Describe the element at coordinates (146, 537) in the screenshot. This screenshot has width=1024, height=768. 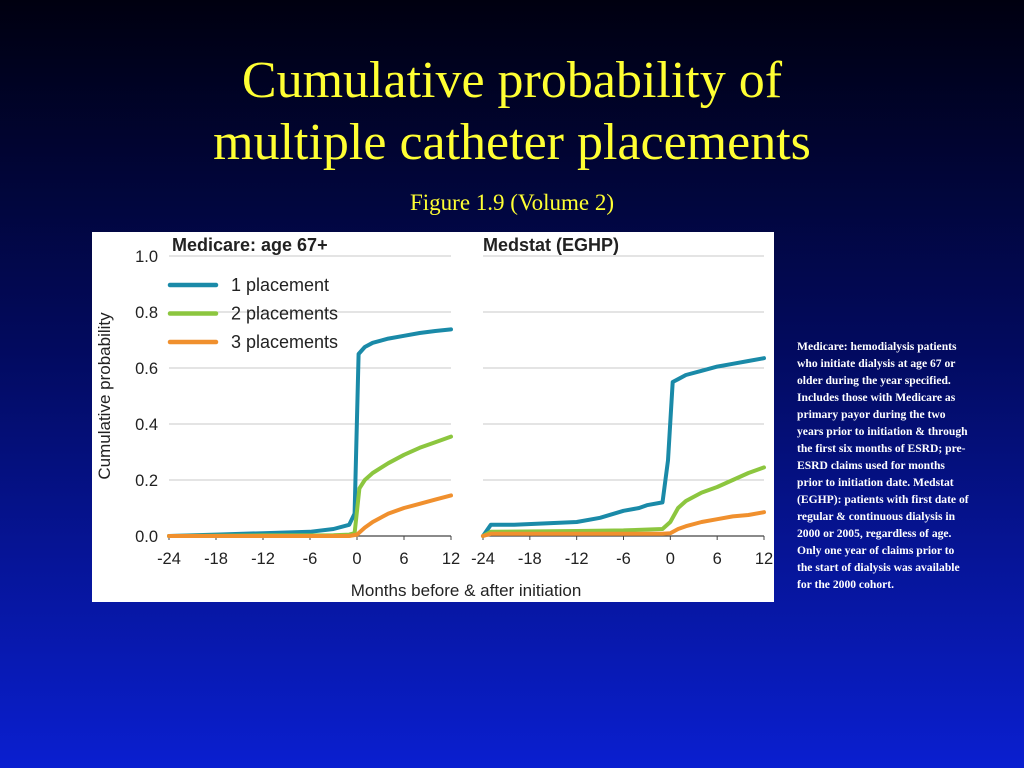
I see `y-tick-label: 0.0` at that location.